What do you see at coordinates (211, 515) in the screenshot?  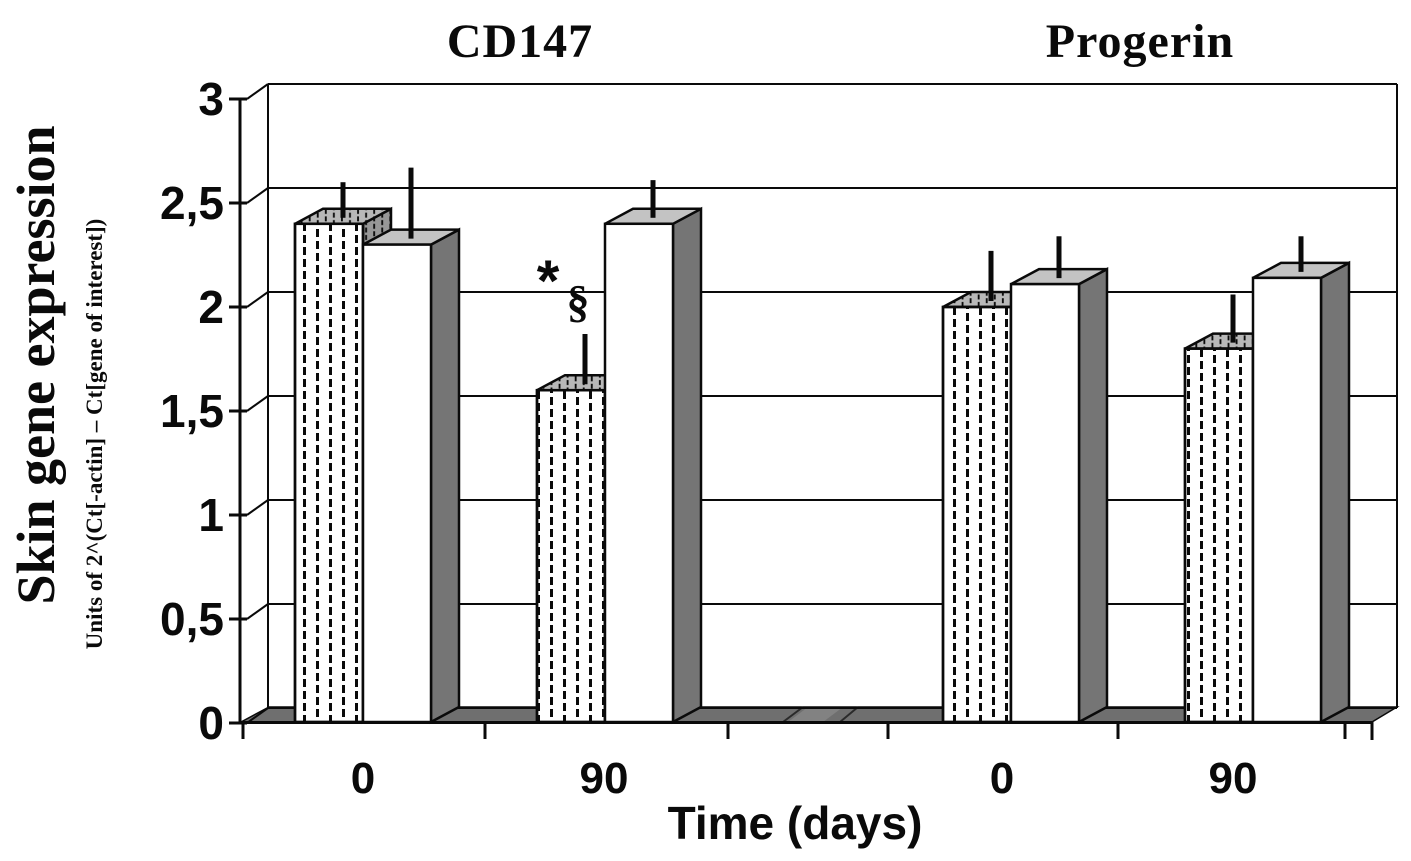 I see `y-tick-label: 1` at bounding box center [211, 515].